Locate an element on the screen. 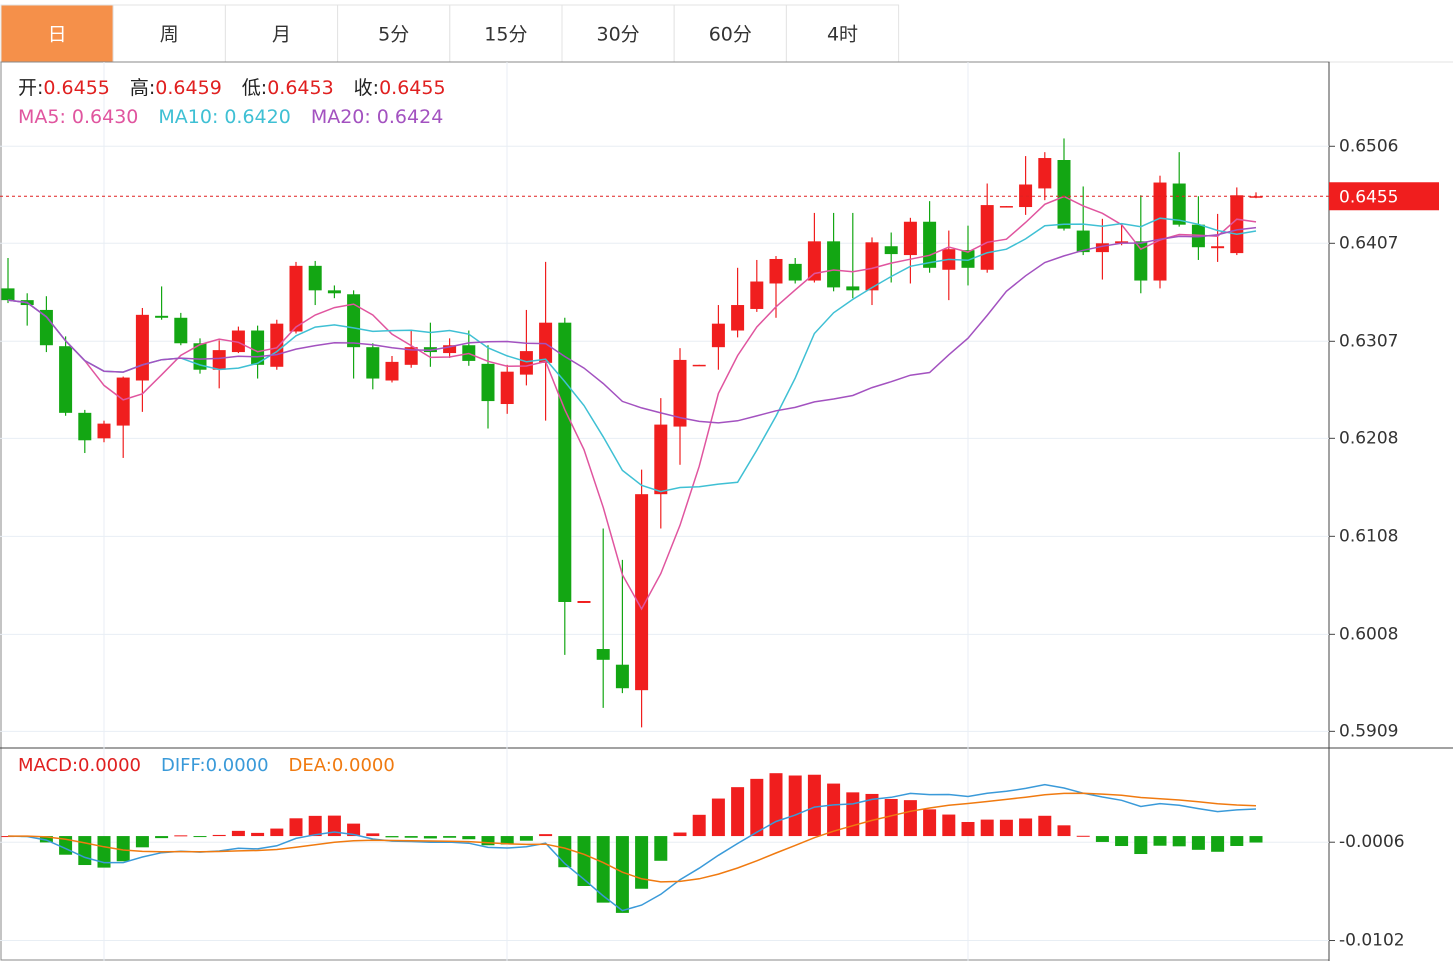 The height and width of the screenshot is (961, 1453). tab-label: 4时 is located at coordinates (842, 35).